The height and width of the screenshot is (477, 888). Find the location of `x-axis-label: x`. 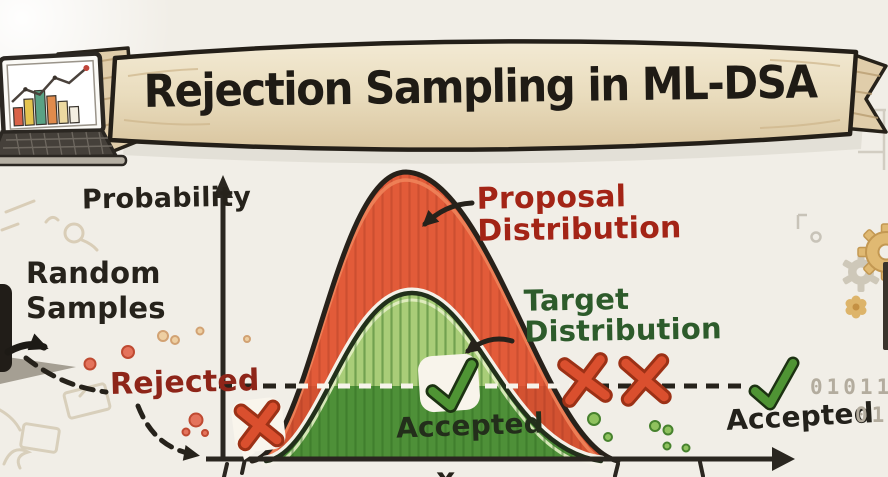

x-axis-label: x is located at coordinates (446, 470).